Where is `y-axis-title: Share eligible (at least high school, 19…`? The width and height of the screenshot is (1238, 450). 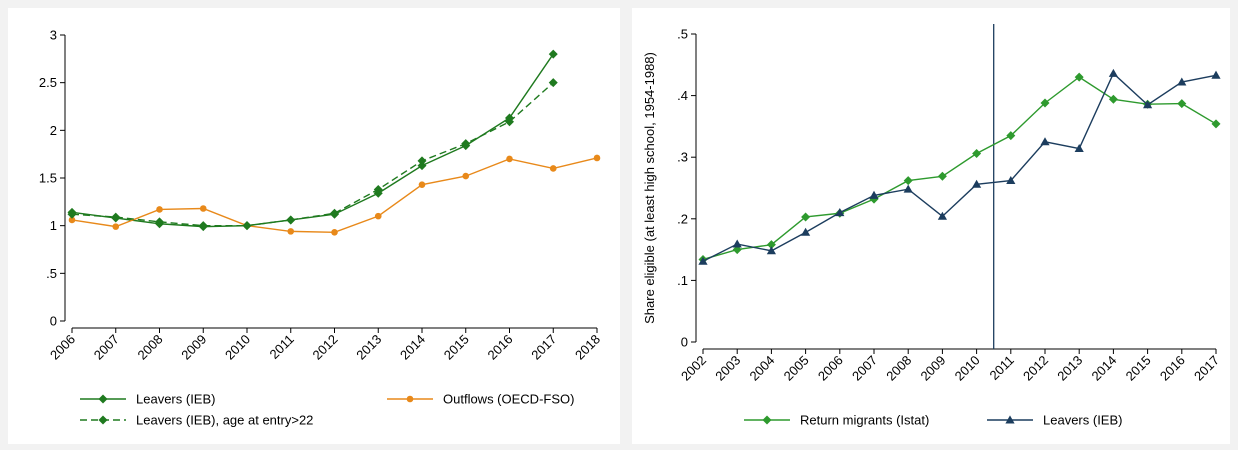
y-axis-title: Share eligible (at least high school, 19… is located at coordinates (649, 188).